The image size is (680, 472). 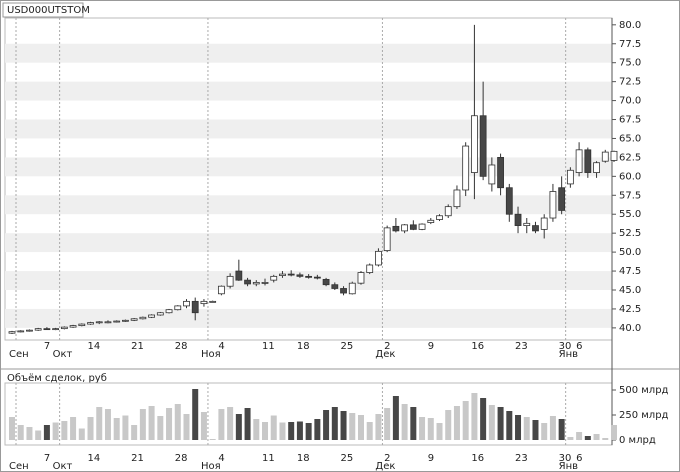 I want to click on y-tick-label: 40.0, so click(x=630, y=328).